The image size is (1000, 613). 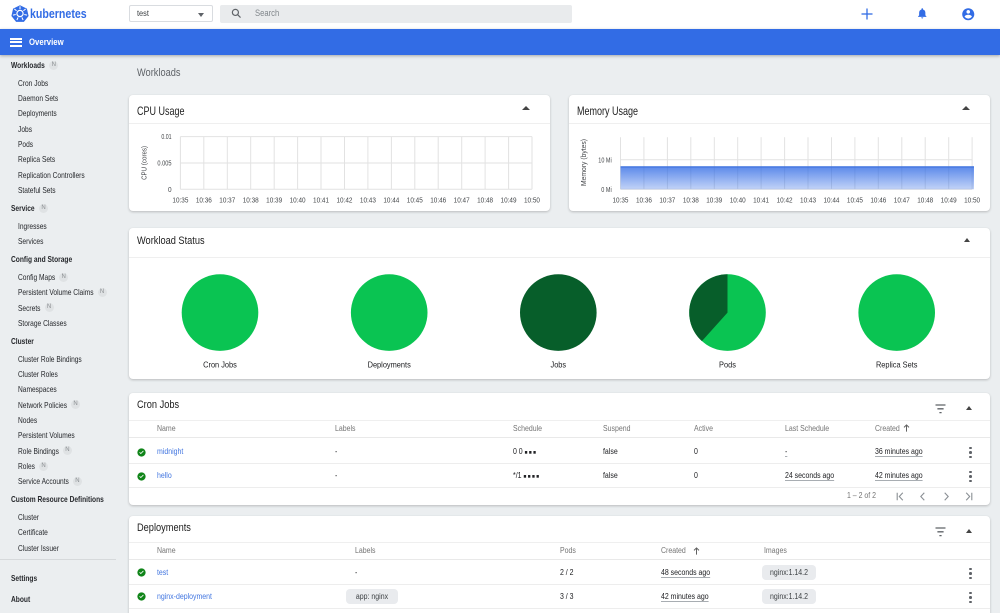 What do you see at coordinates (166, 137) in the screenshot?
I see `svg-text: 0.01` at bounding box center [166, 137].